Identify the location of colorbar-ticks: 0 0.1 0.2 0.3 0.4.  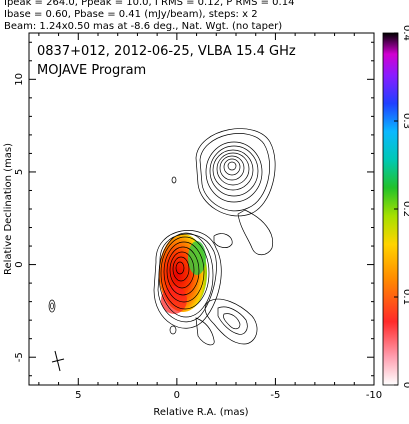
(401, 206).